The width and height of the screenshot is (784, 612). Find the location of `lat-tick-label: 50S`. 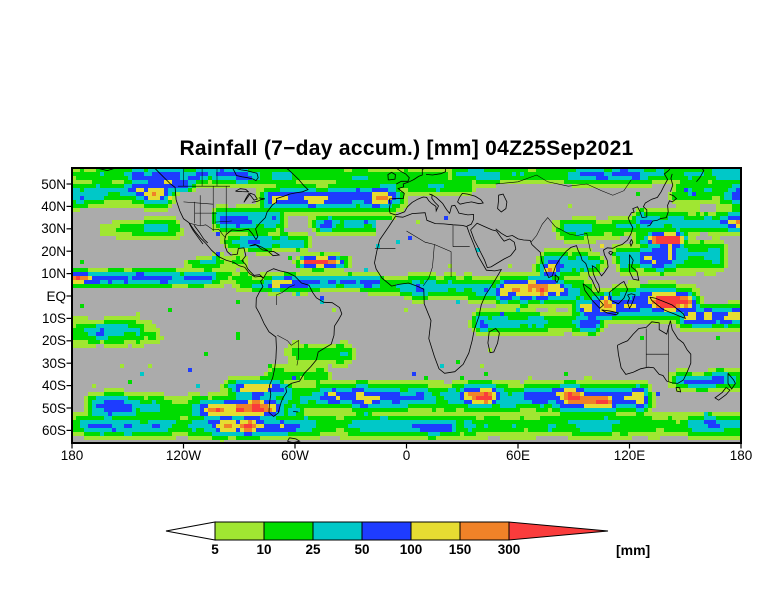

lat-tick-label: 50S is located at coordinates (53, 408).